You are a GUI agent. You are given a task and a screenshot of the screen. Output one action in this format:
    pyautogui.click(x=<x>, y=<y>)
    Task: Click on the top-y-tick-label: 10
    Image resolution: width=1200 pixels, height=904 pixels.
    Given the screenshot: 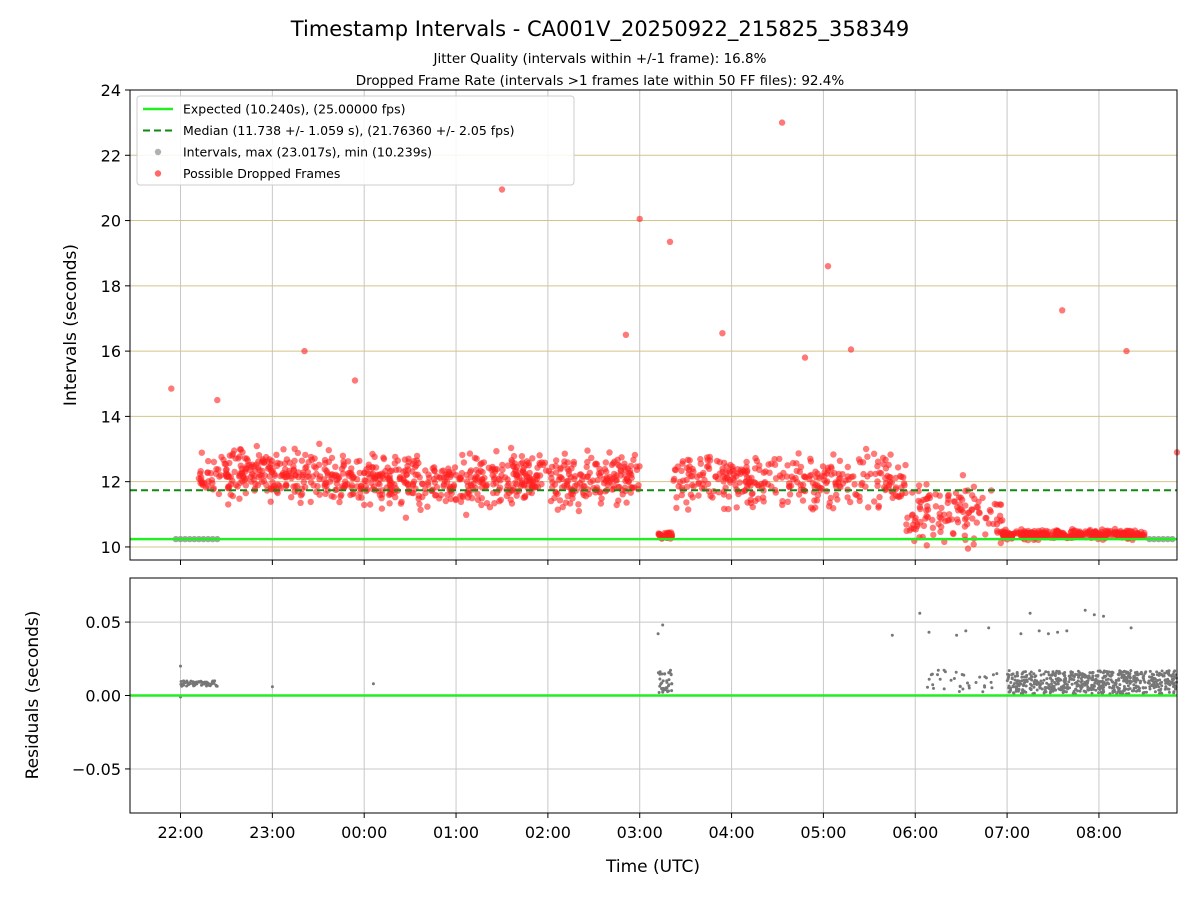 What is the action you would take?
    pyautogui.click(x=111, y=547)
    